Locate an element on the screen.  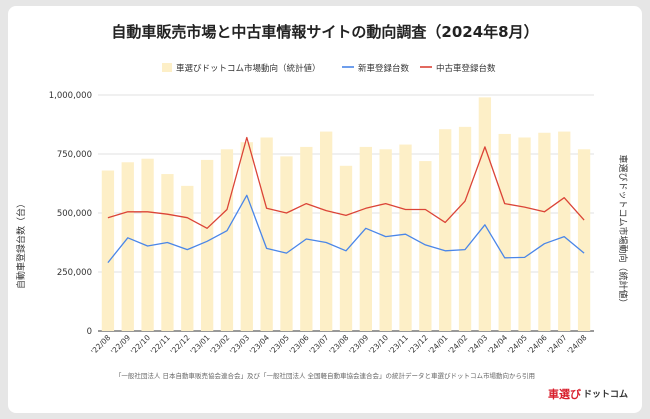
logo-text-red: 車選び is located at coordinates (565, 394).